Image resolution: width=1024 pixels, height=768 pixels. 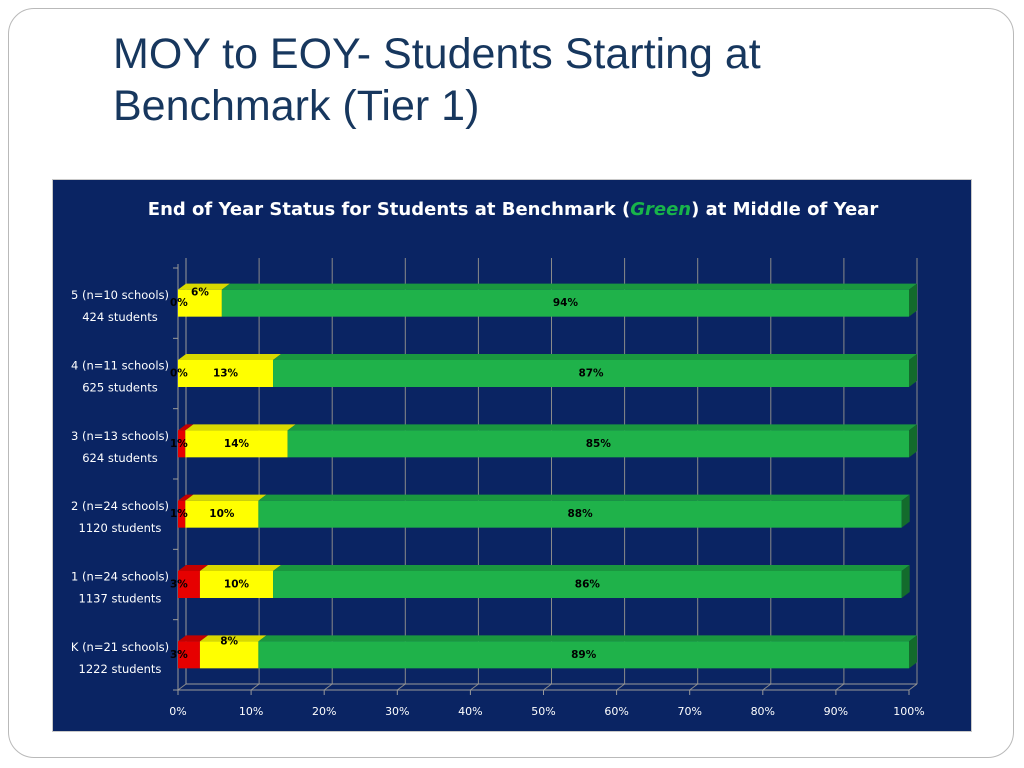 What do you see at coordinates (836, 711) in the screenshot?
I see `x-tick-label: 90%` at bounding box center [836, 711].